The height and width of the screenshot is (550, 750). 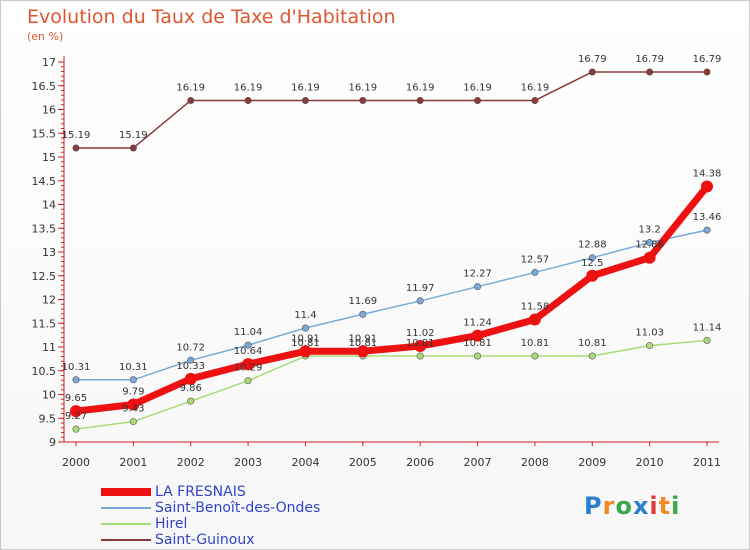 What do you see at coordinates (238, 508) in the screenshot?
I see `legend-label: Saint-Benoît-des-Ondes` at bounding box center [238, 508].